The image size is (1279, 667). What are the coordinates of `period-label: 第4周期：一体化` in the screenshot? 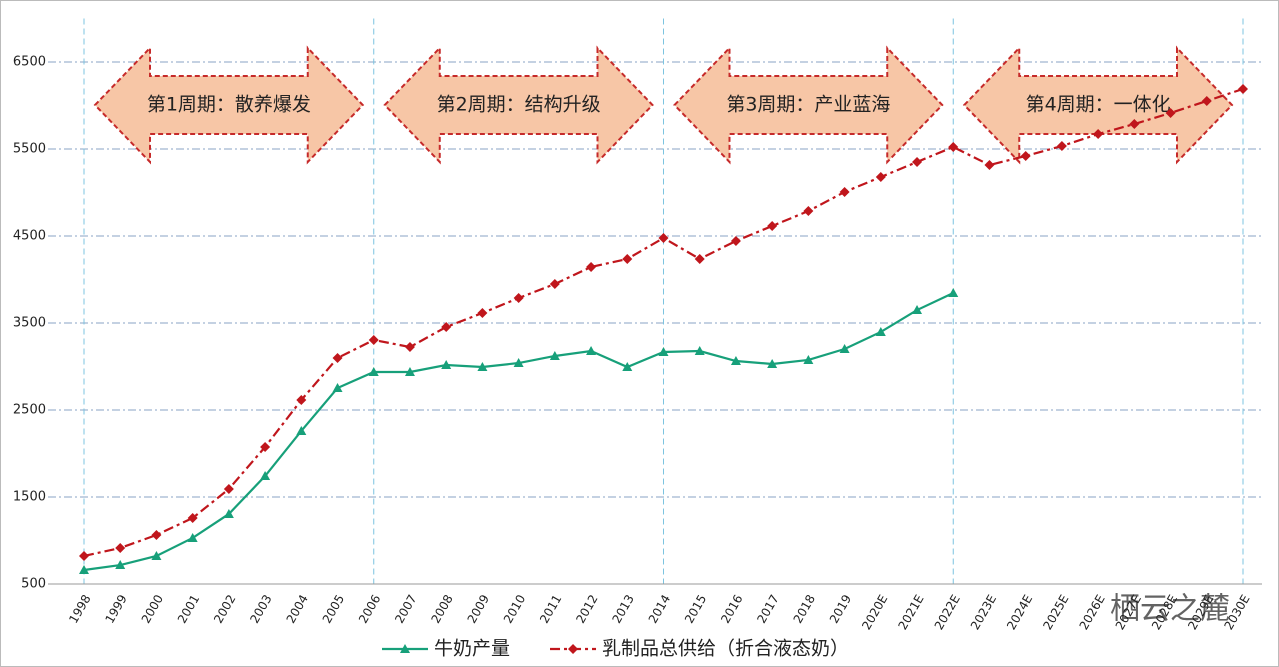 It's located at (1098, 105).